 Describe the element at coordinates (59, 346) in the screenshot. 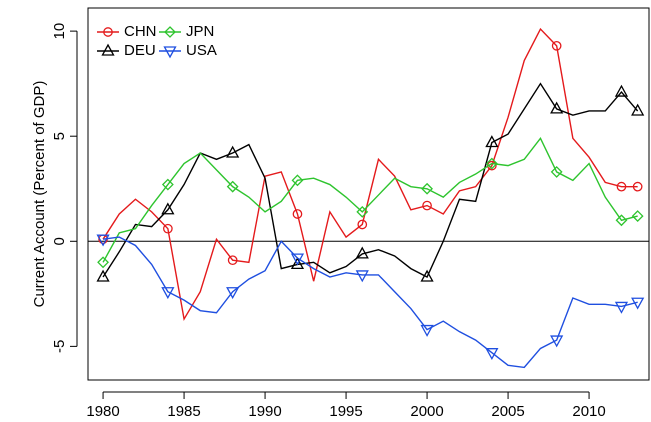

I see `y-tick-label: -5` at that location.